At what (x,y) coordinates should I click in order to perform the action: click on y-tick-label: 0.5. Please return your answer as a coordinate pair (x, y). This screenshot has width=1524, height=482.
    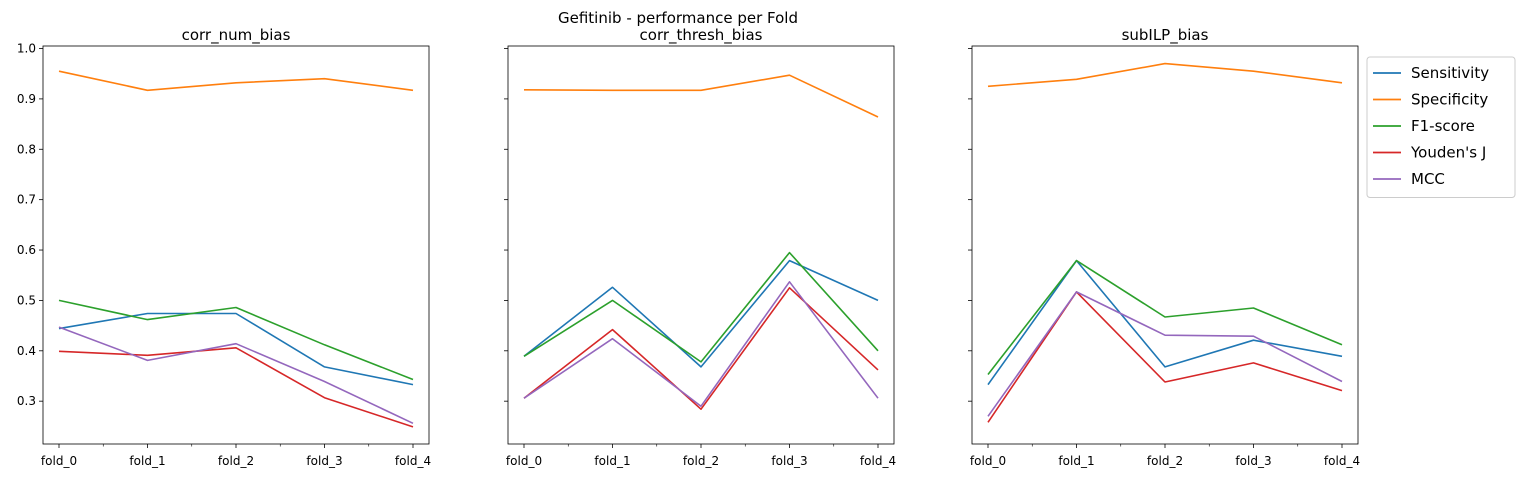
    Looking at the image, I should click on (26, 300).